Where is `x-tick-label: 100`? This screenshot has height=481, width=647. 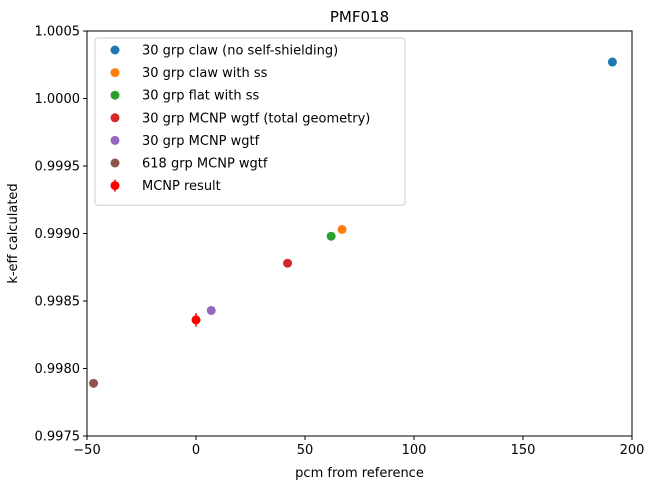 x-tick-label: 100 is located at coordinates (414, 450).